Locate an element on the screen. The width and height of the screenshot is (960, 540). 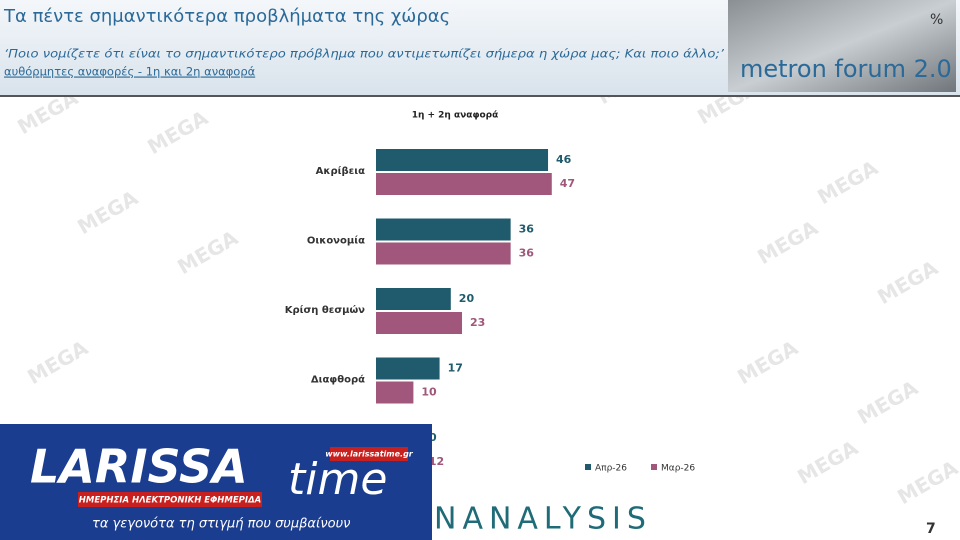
value-label: 46 is located at coordinates (564, 159).